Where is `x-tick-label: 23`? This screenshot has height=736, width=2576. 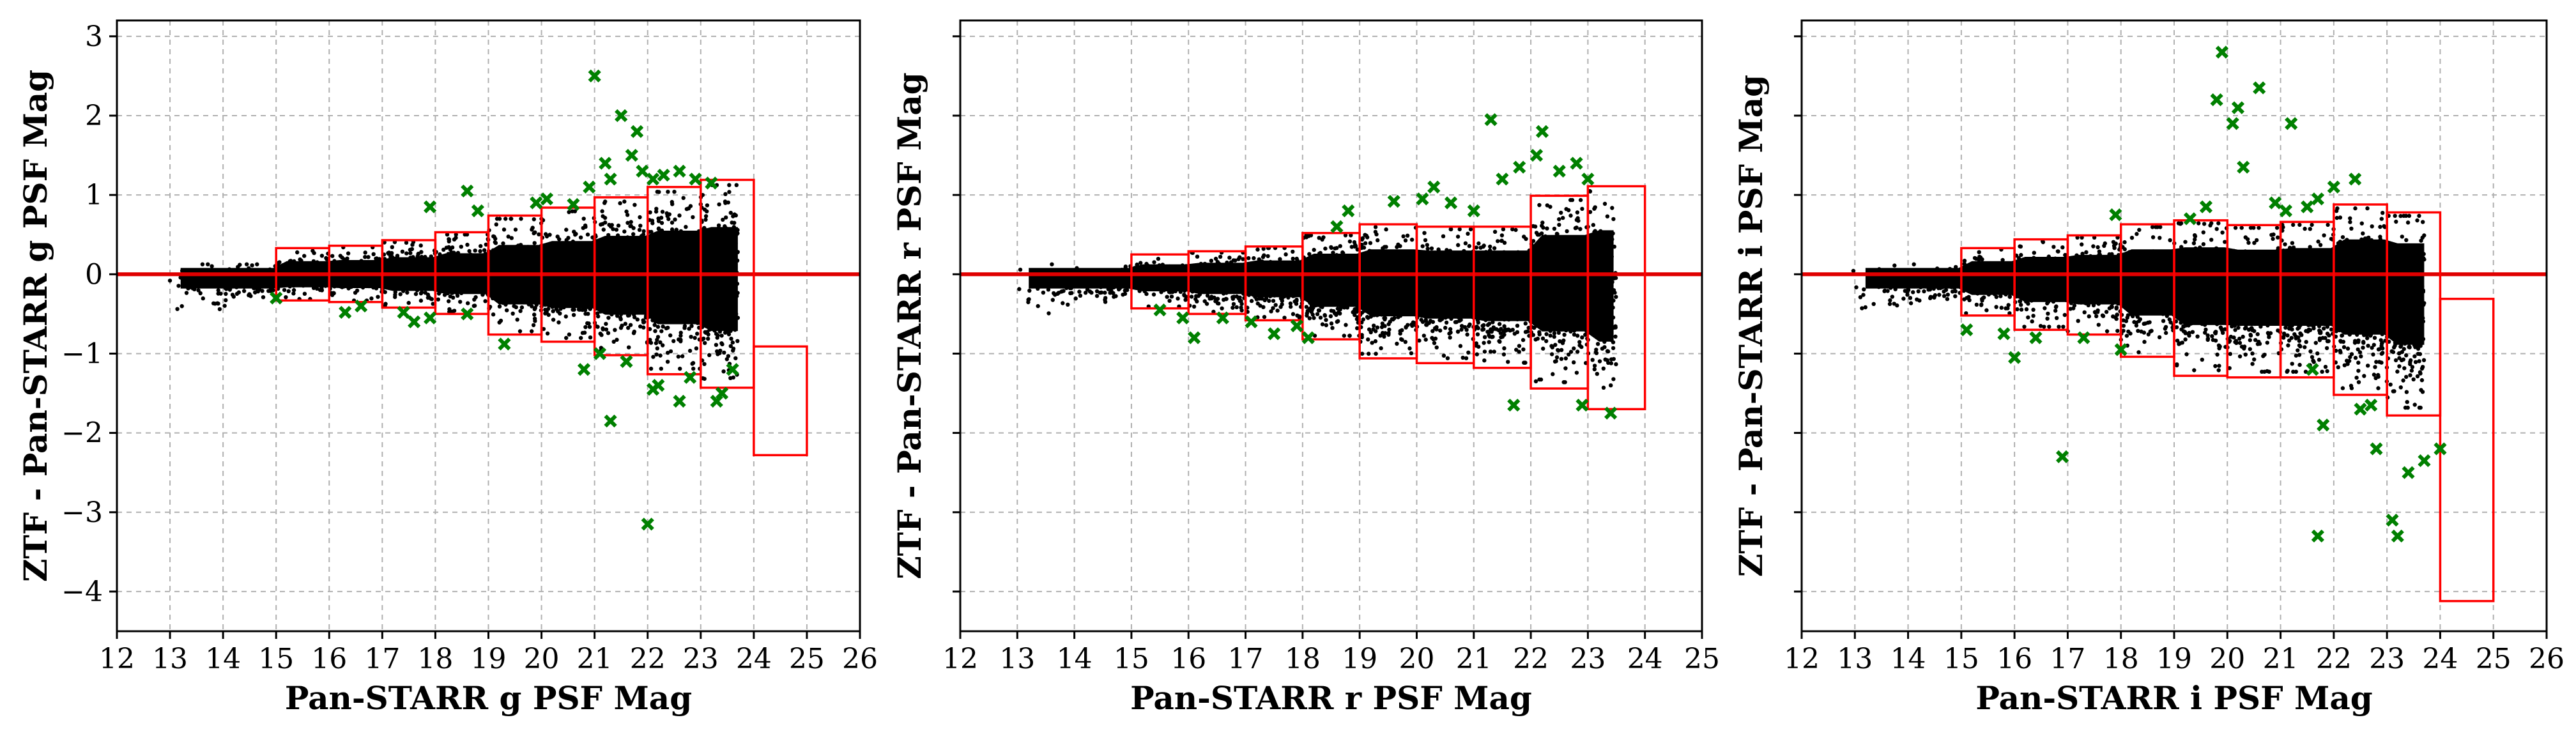 x-tick-label: 23 is located at coordinates (701, 659).